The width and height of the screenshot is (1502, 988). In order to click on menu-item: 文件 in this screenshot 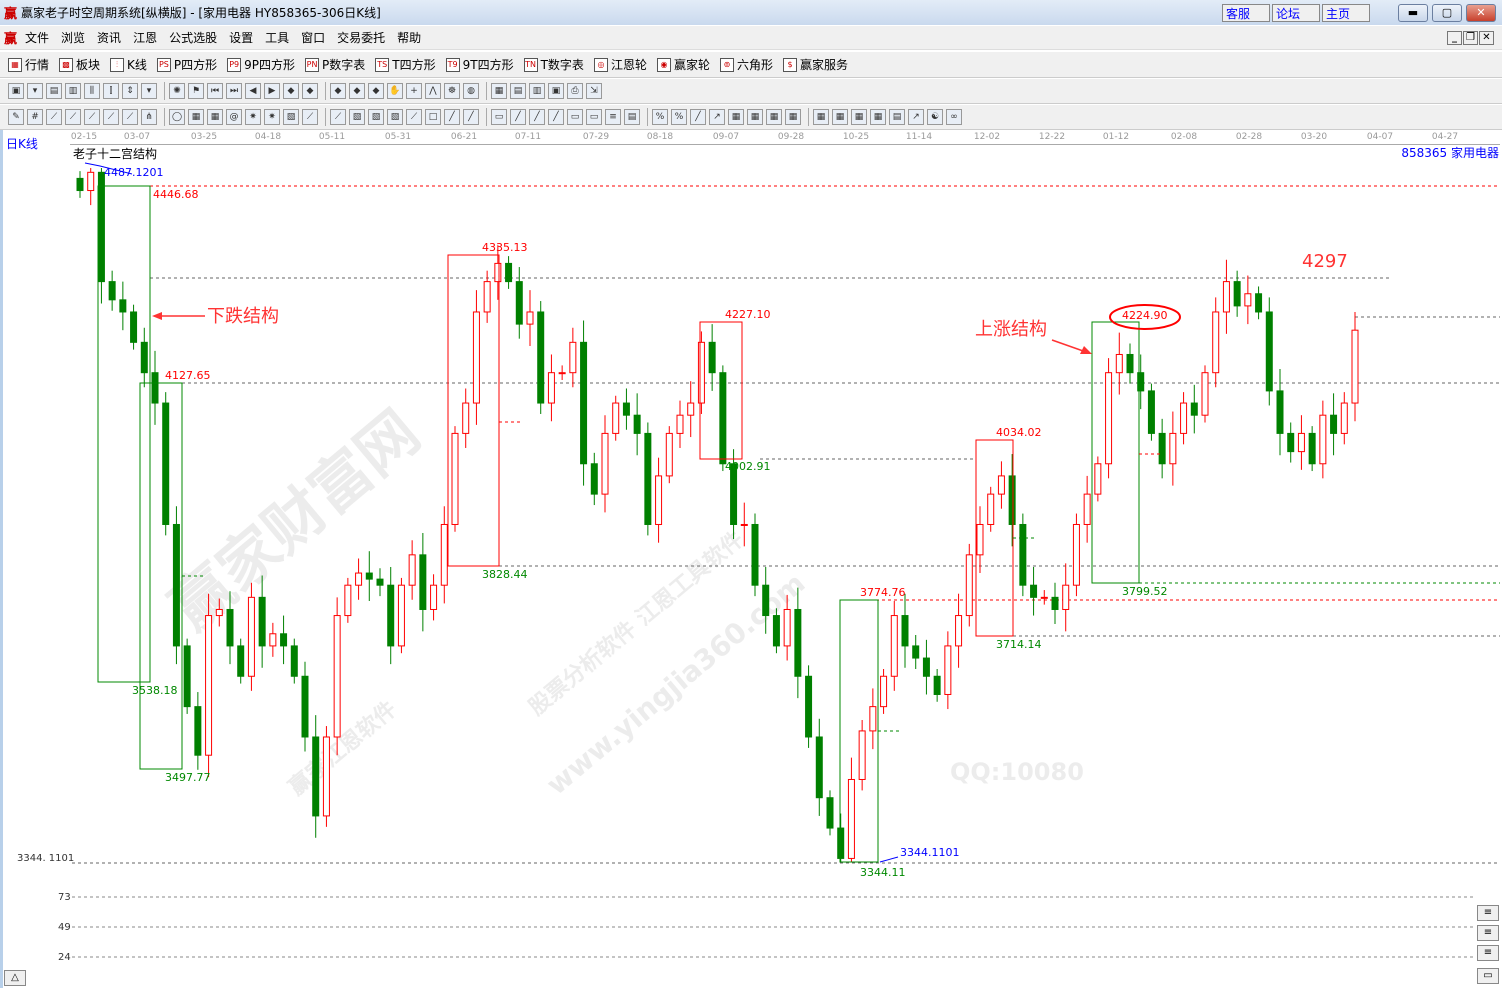, I will do `click(37, 38)`.